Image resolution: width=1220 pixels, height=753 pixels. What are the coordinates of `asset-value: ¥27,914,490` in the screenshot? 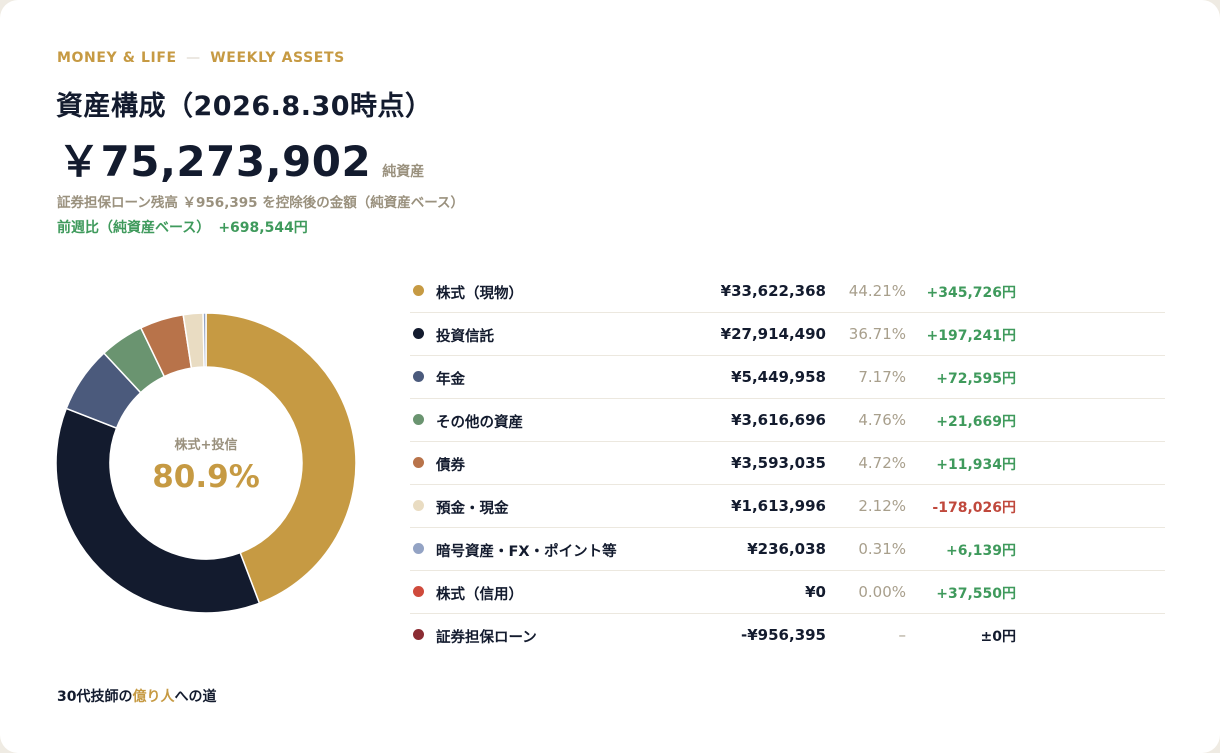 It's located at (773, 334).